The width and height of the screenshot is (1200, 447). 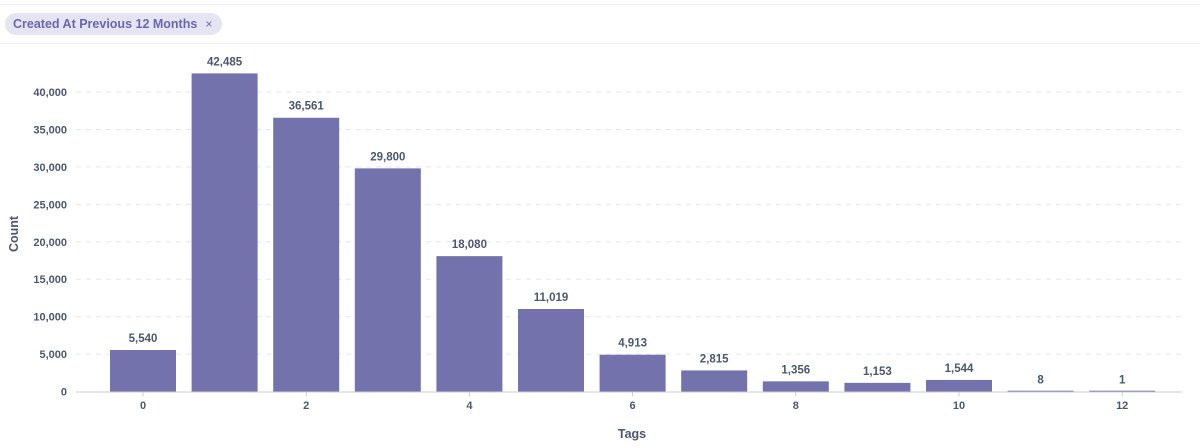 What do you see at coordinates (1040, 380) in the screenshot?
I see `data-label: 8` at bounding box center [1040, 380].